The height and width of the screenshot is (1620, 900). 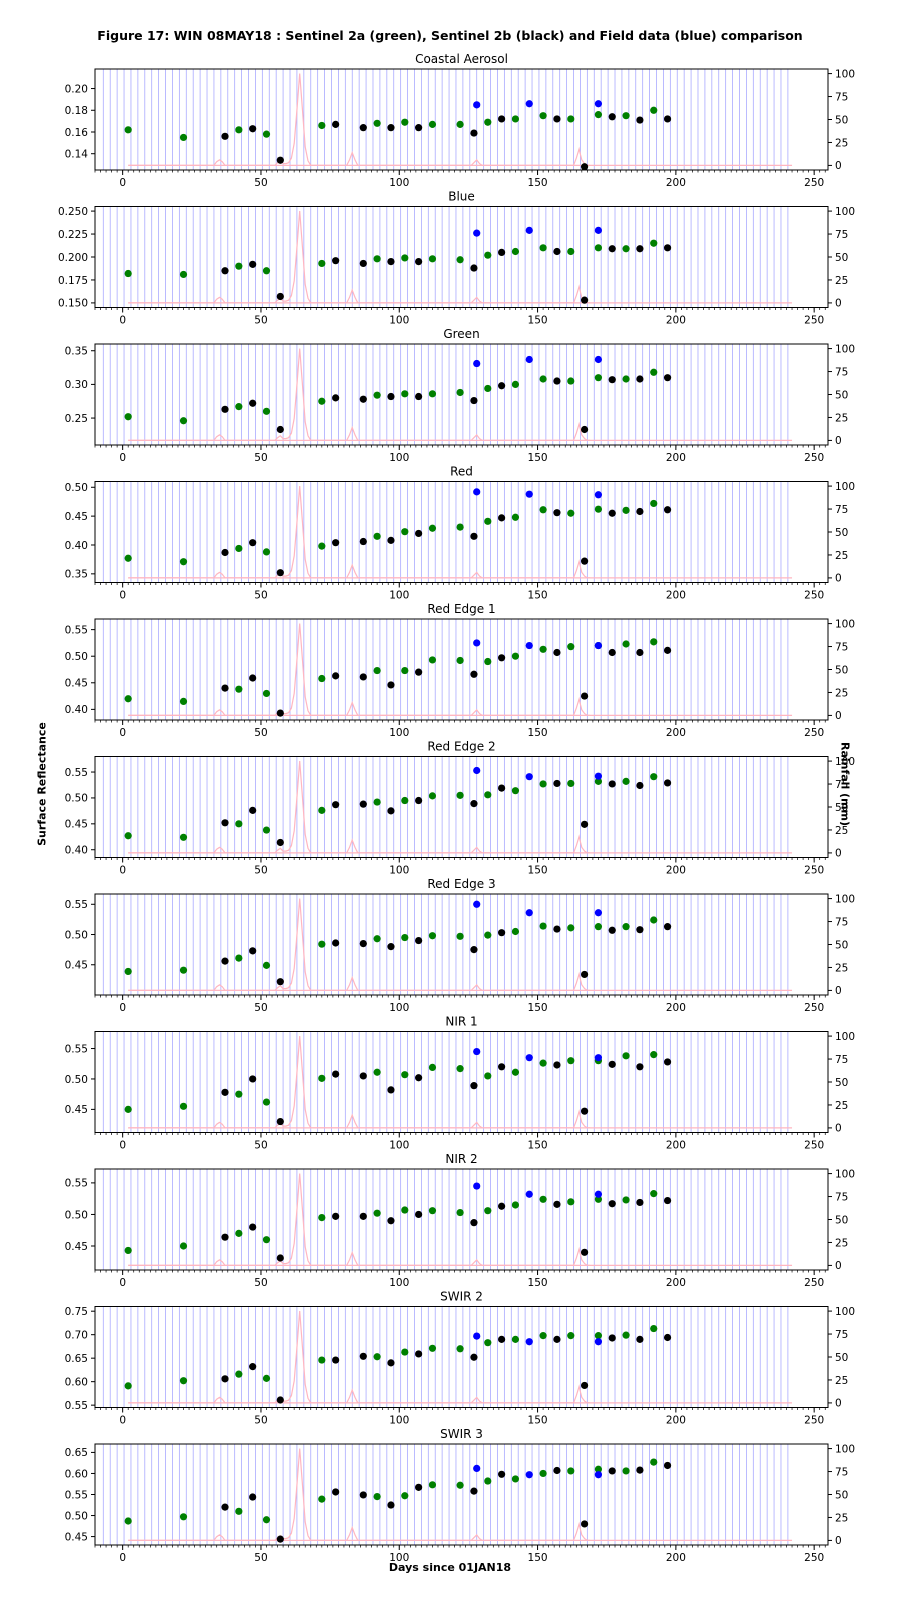 I want to click on y-tick-label: 0.35, so click(x=76, y=352).